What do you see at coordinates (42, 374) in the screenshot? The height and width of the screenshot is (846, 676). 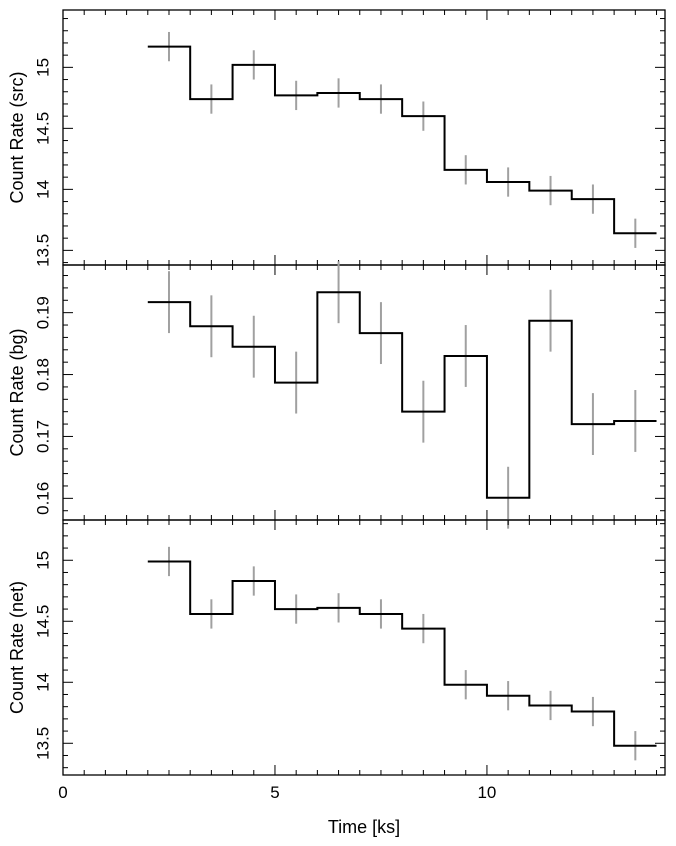 I see `y-tick-label: 0.18` at bounding box center [42, 374].